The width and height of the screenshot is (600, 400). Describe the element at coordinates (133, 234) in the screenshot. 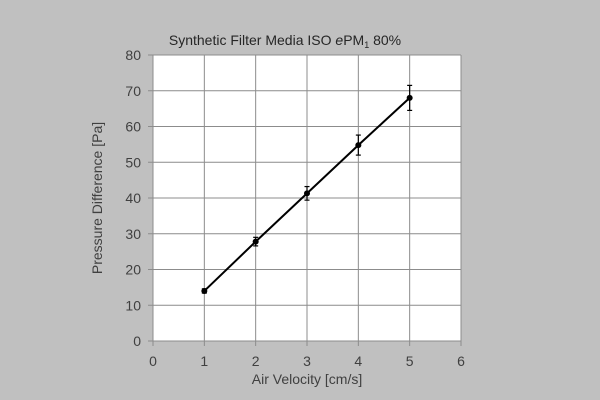

I see `y-tick-label: 30` at that location.